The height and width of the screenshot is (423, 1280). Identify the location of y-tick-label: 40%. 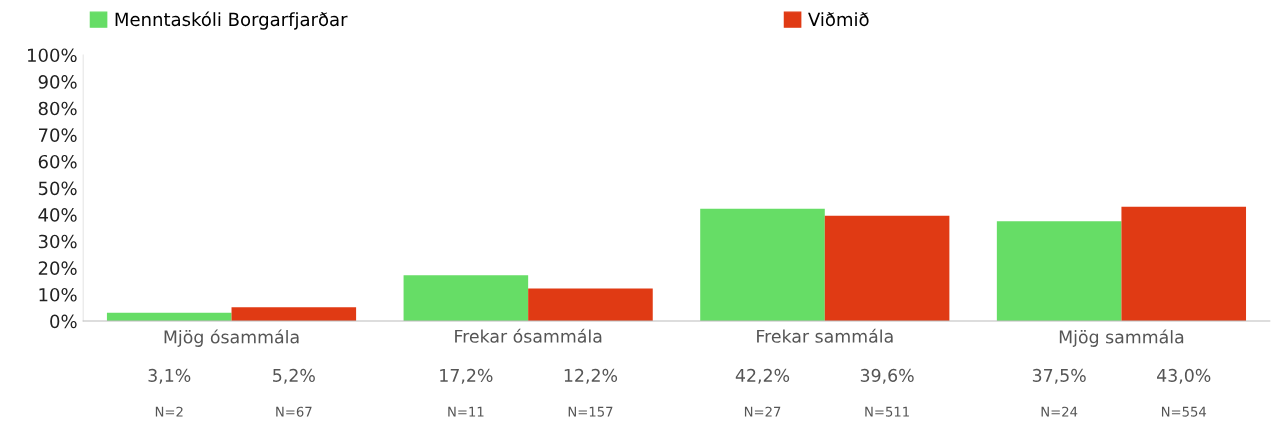
(57, 215).